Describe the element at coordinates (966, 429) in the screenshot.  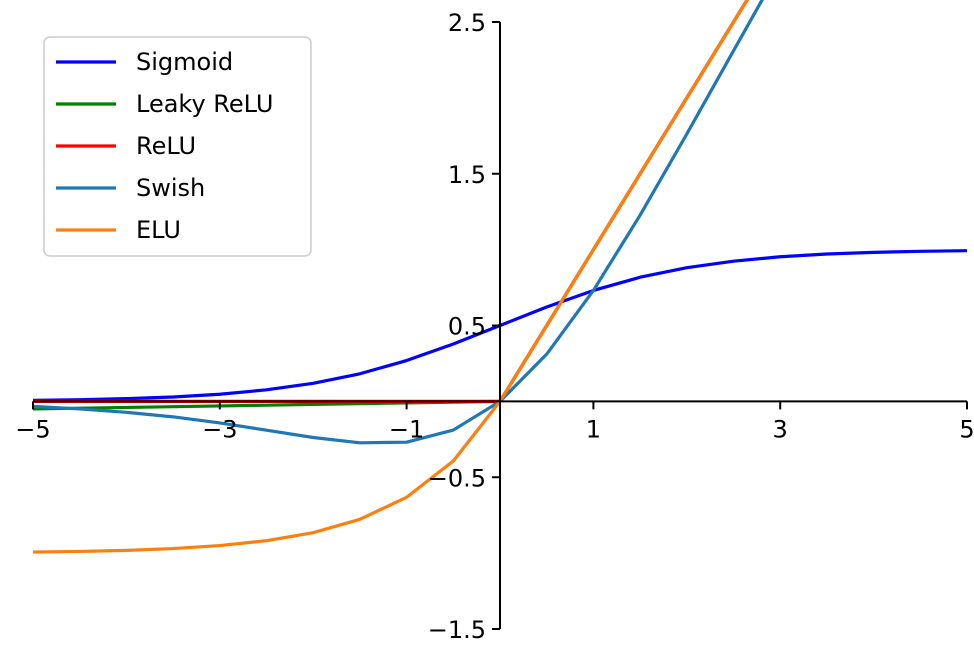
I see `x-tick-label: 5` at that location.